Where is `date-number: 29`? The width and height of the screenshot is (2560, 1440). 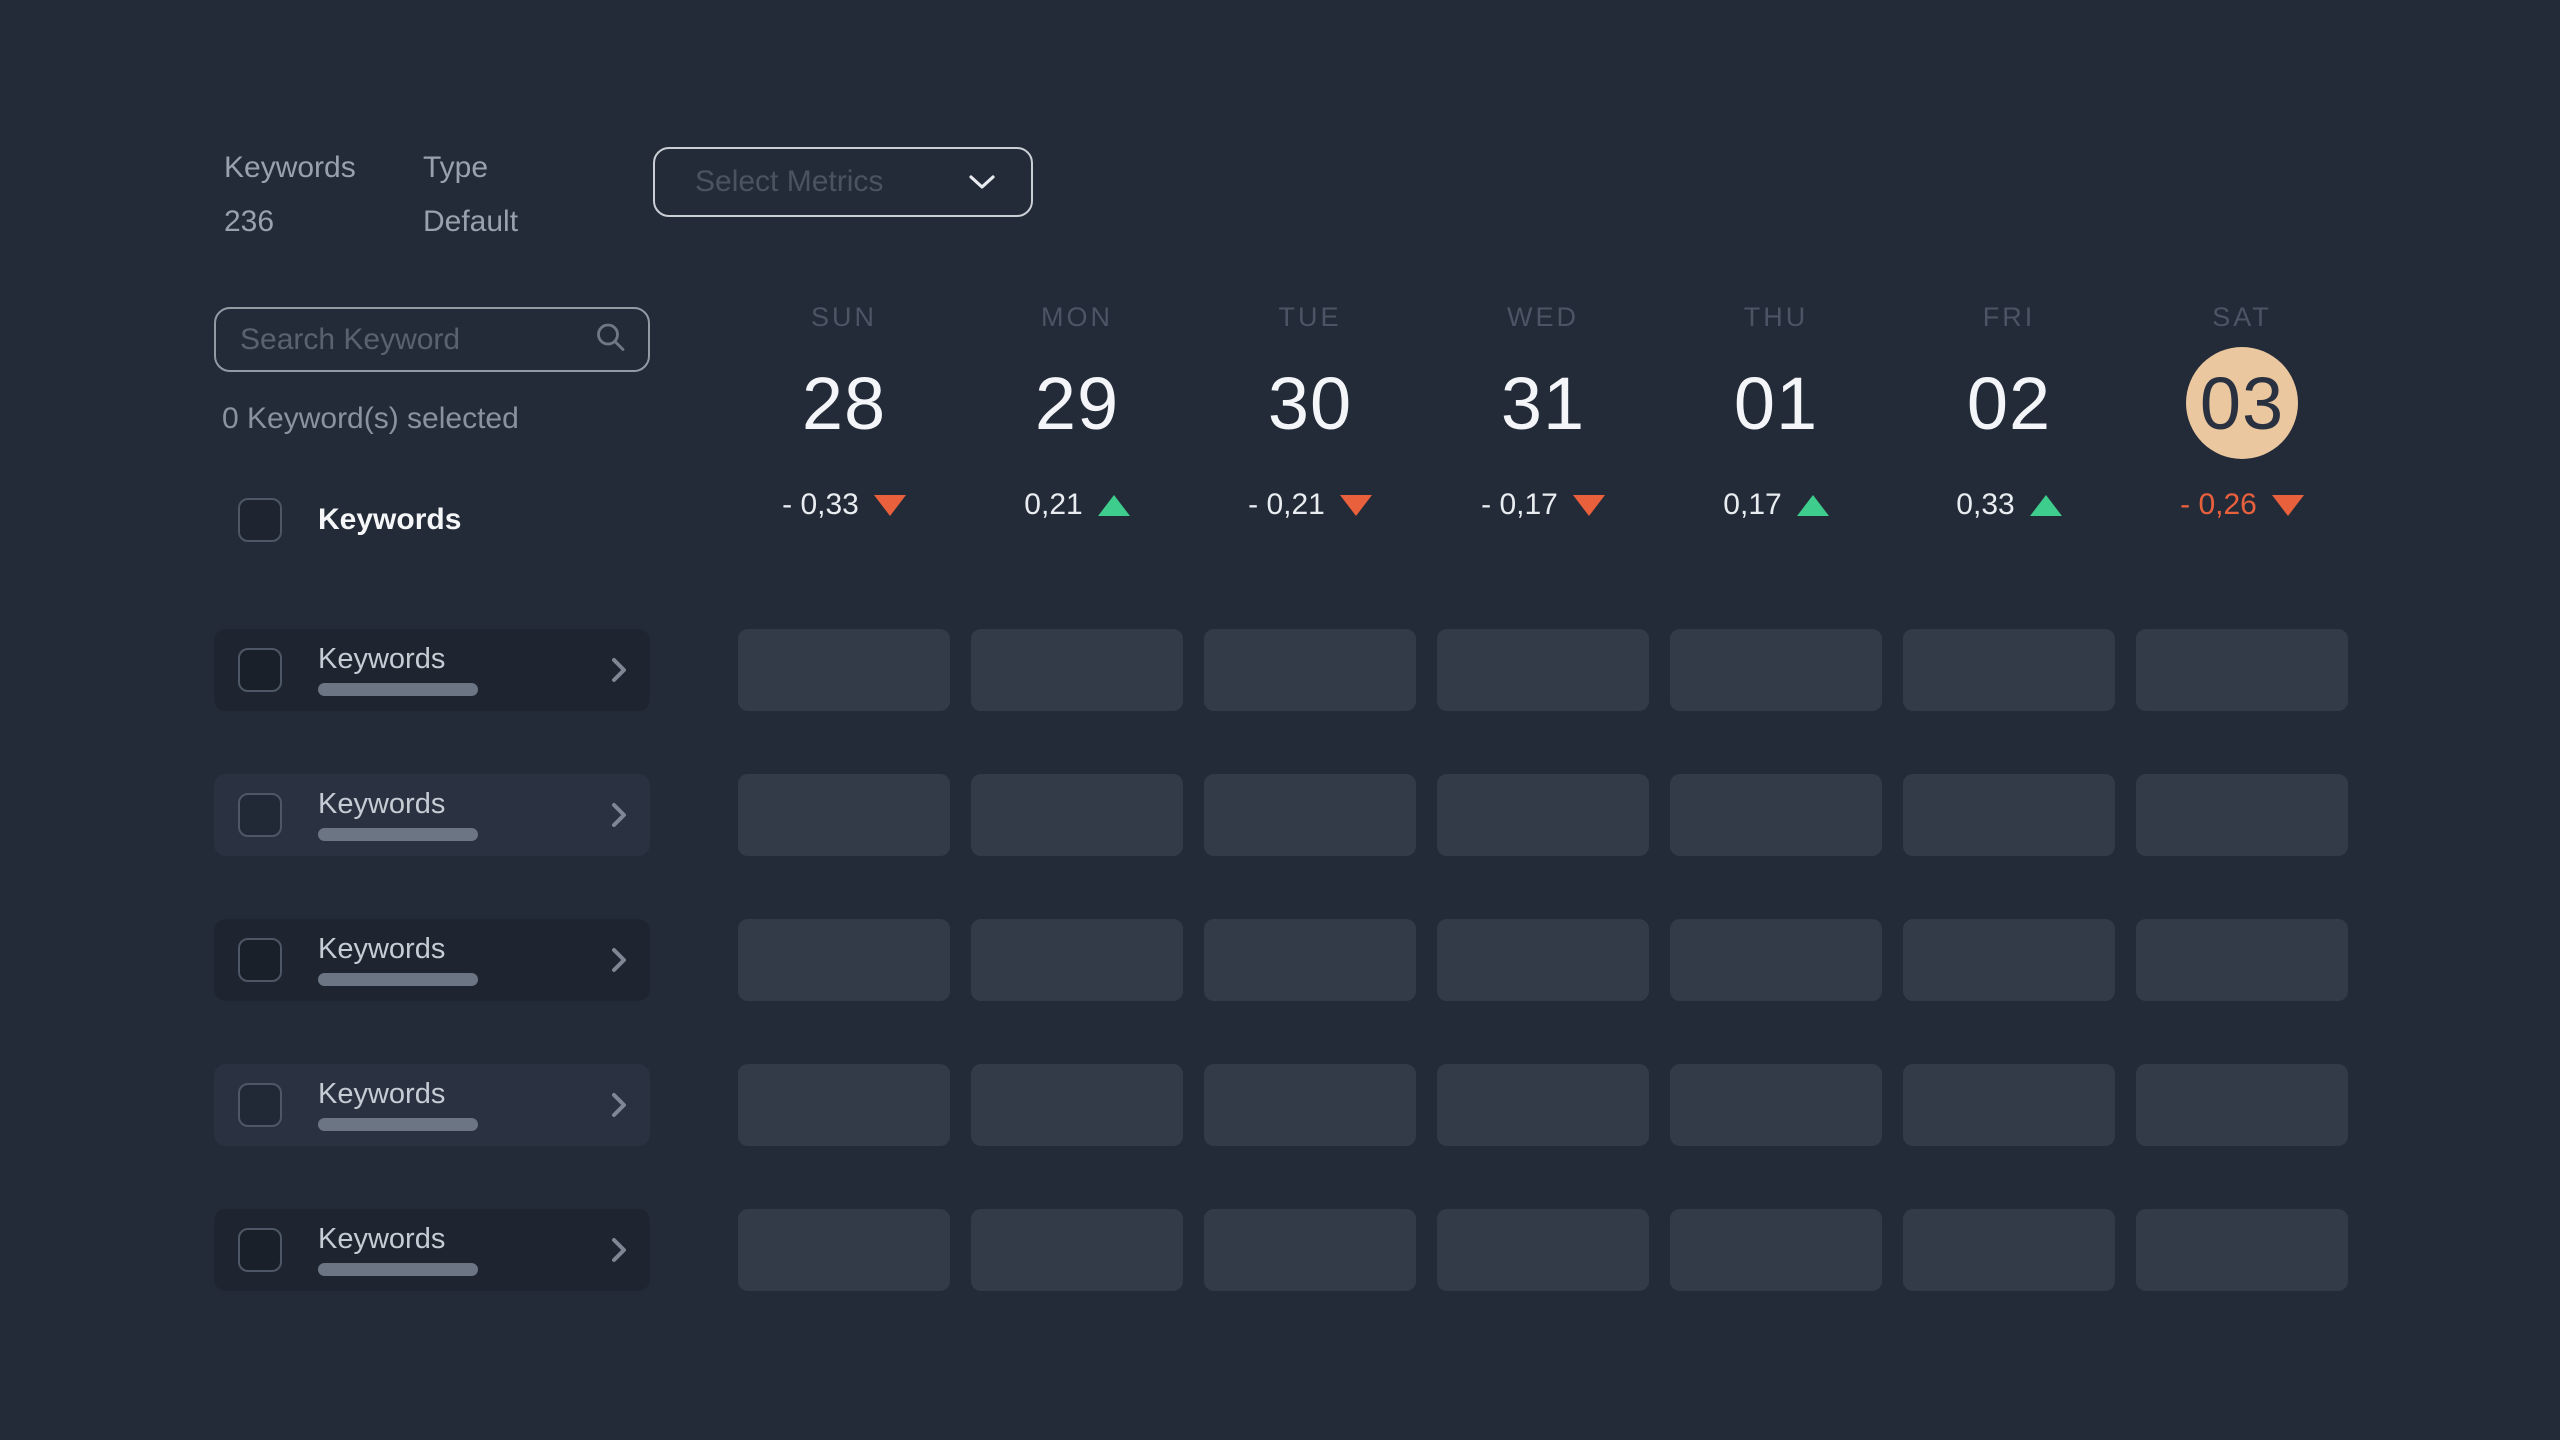
date-number: 29 is located at coordinates (1077, 403).